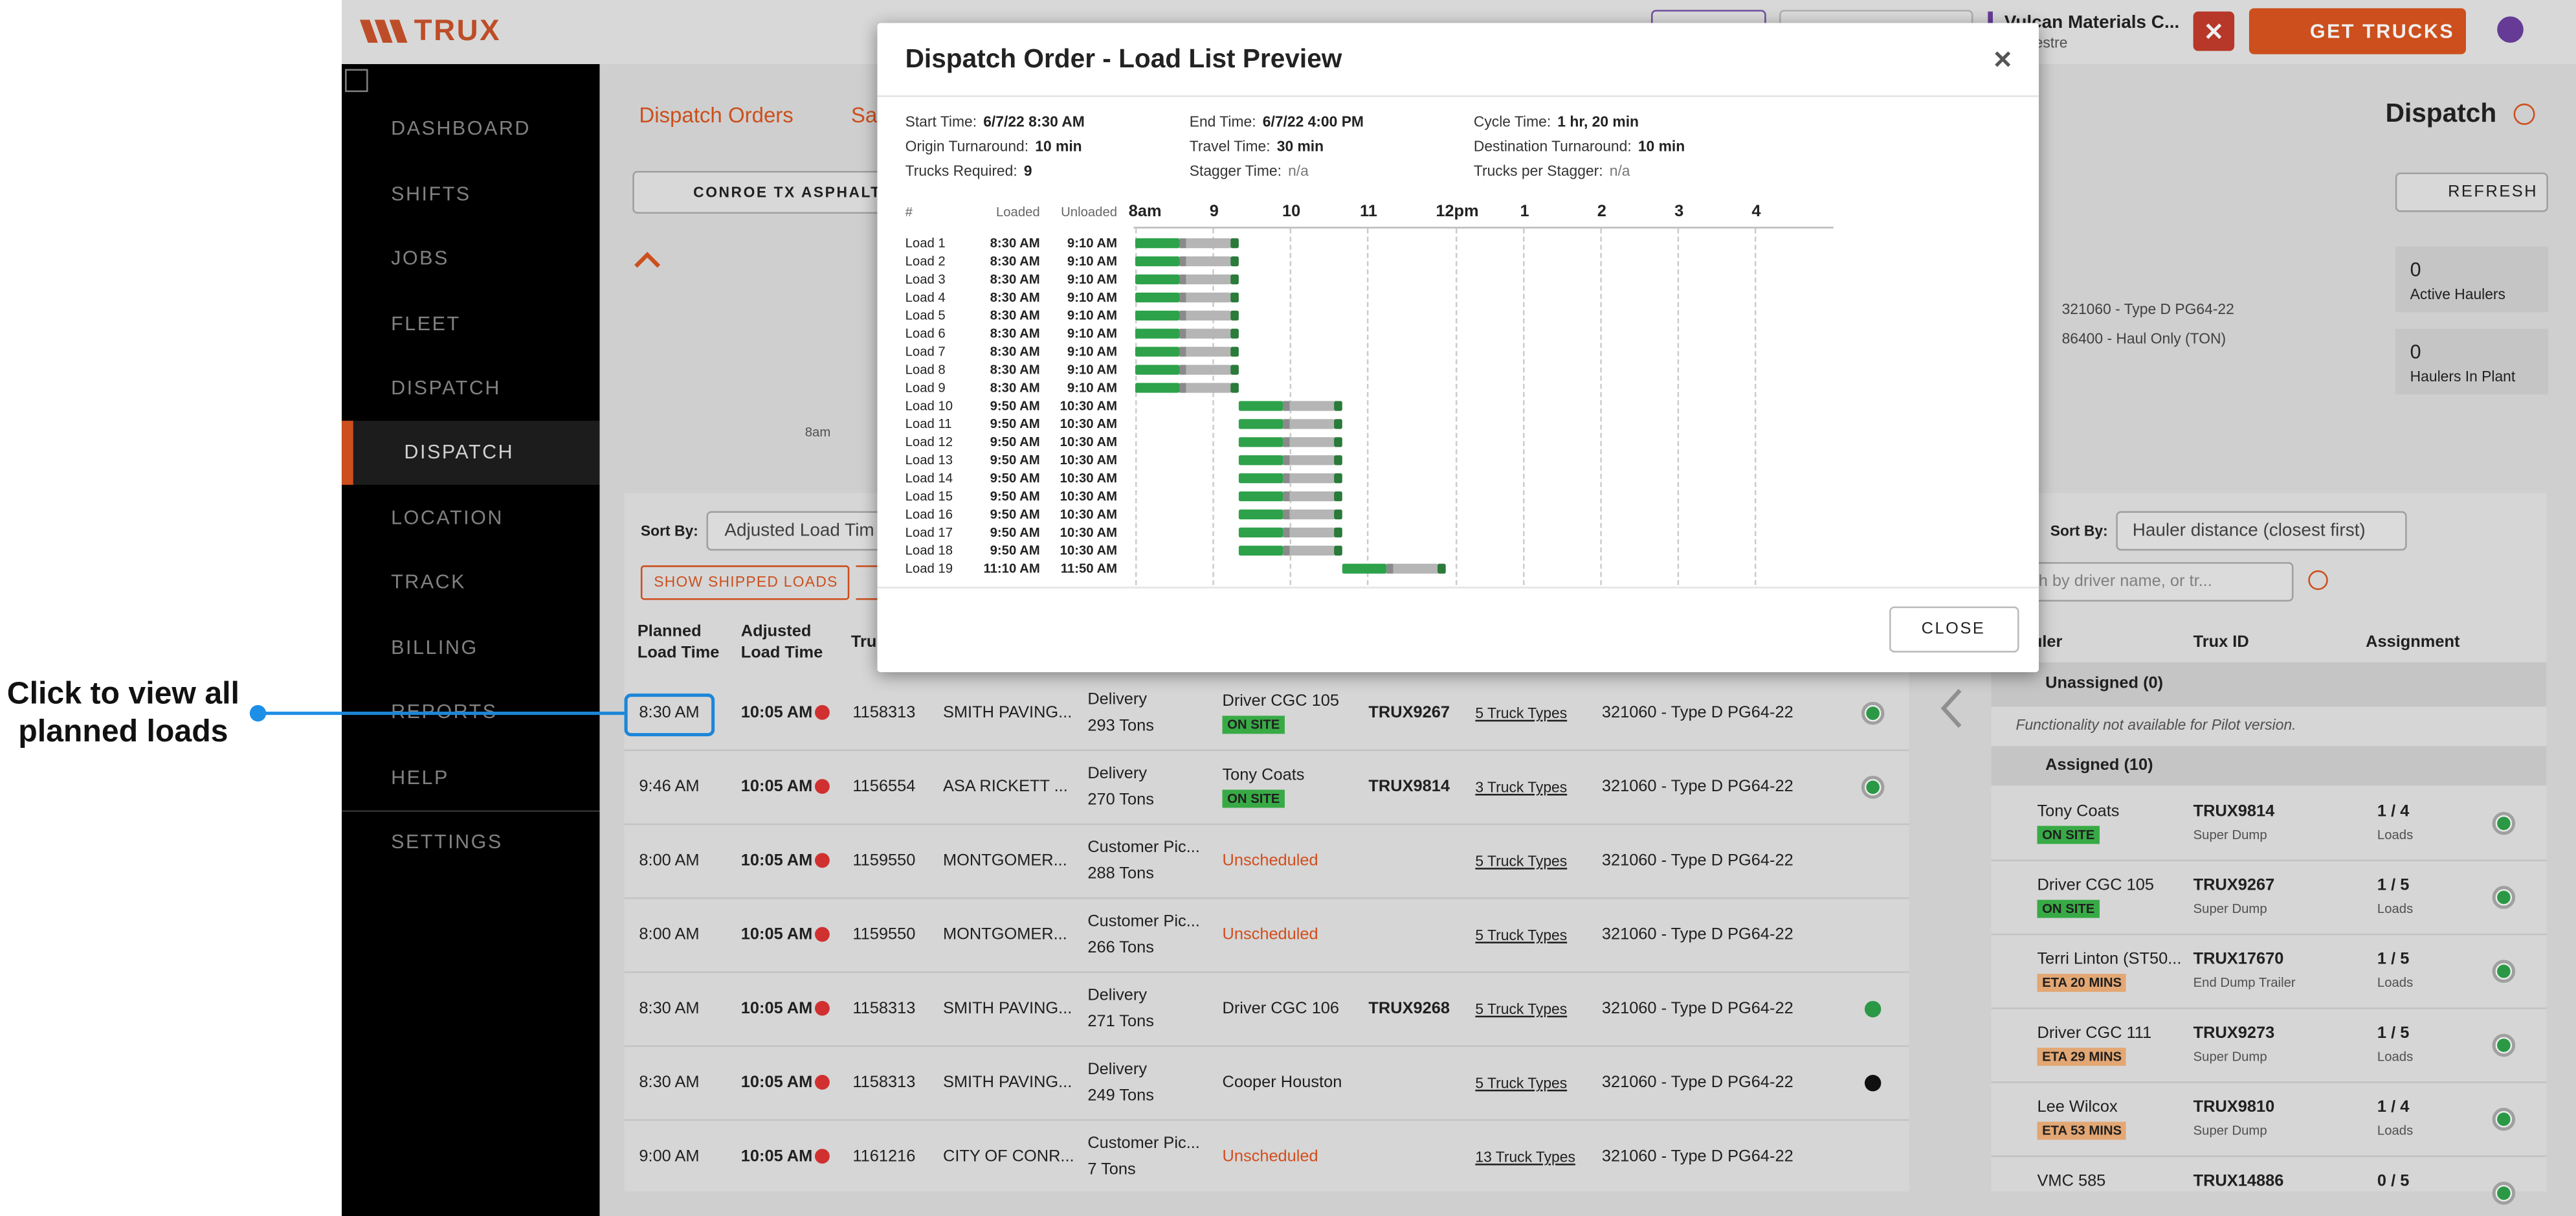 The image size is (2576, 1216). Describe the element at coordinates (447, 841) in the screenshot. I see `sidebar-item: SETTINGS` at that location.